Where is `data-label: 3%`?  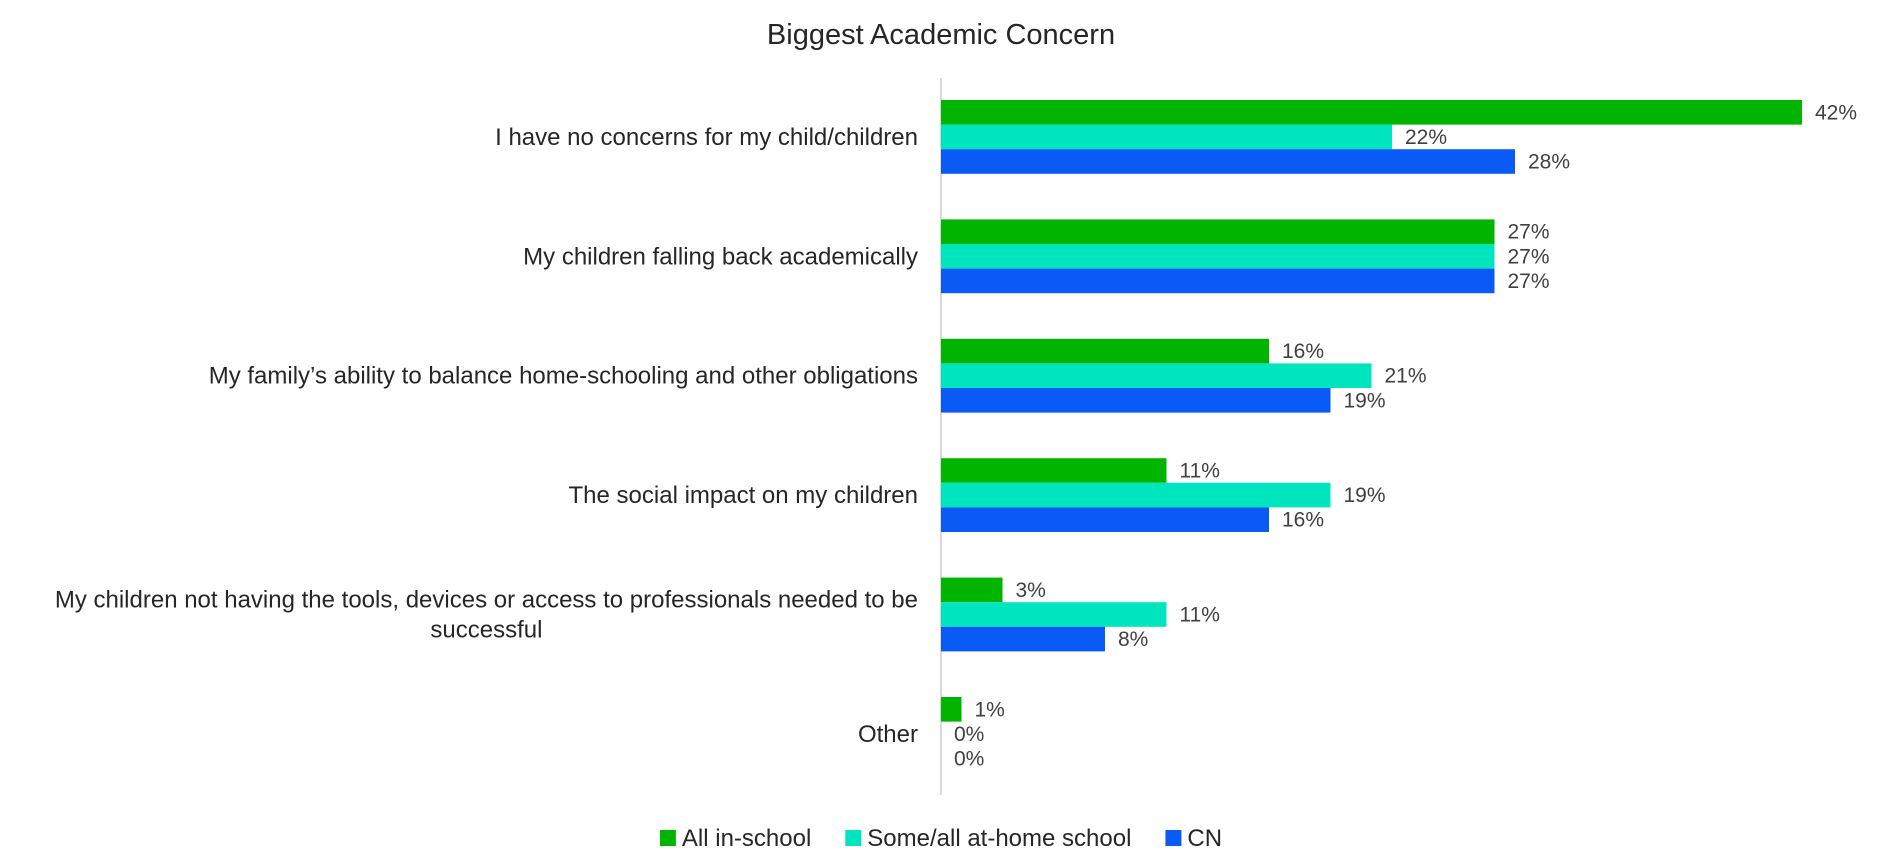
data-label: 3% is located at coordinates (1031, 590).